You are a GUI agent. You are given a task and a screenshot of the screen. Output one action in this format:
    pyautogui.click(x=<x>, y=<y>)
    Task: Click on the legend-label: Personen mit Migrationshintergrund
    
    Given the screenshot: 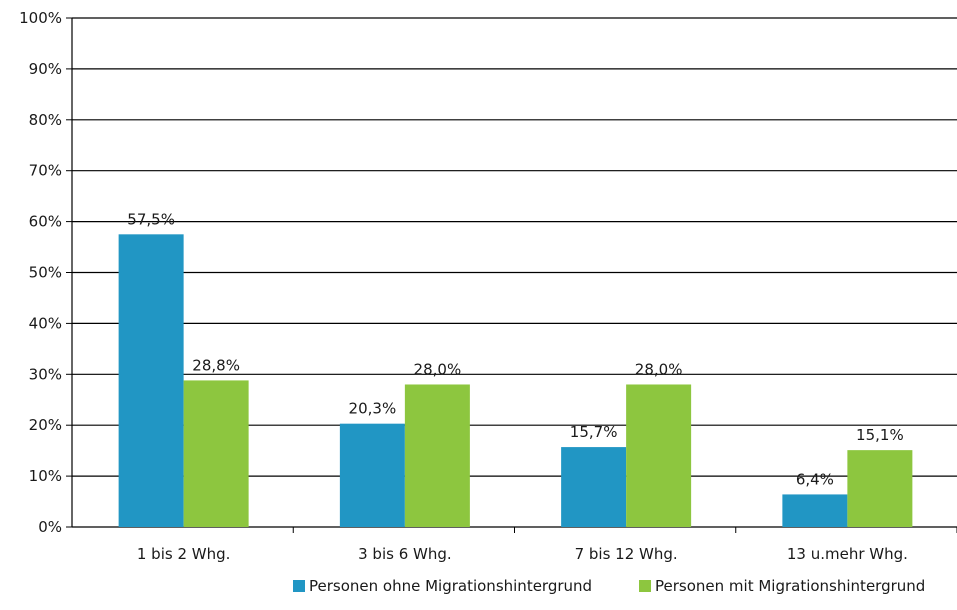 What is the action you would take?
    pyautogui.click(x=790, y=586)
    